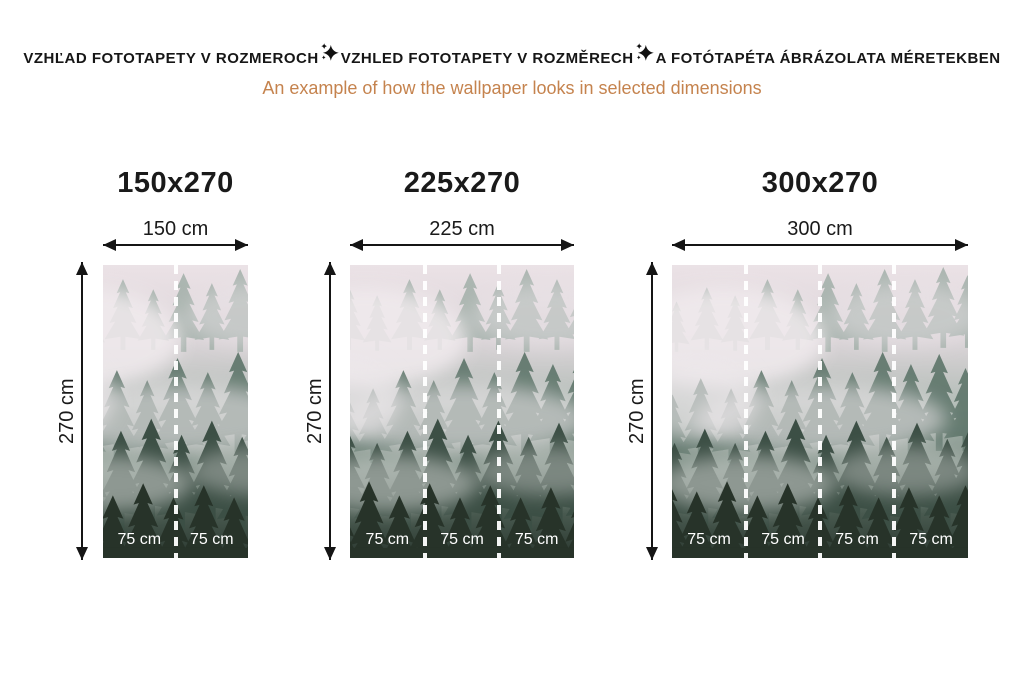  Describe the element at coordinates (462, 183) in the screenshot. I see `size-title-225x270: 225x270` at that location.